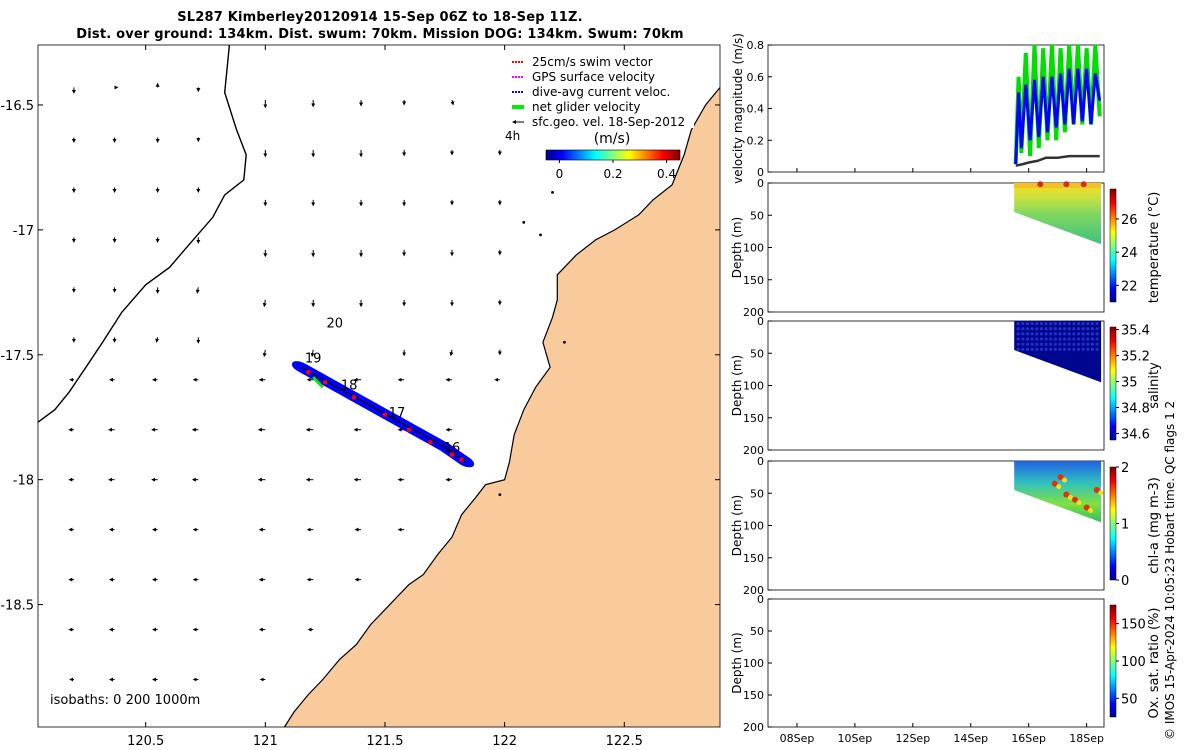 This screenshot has height=750, width=1200. Describe the element at coordinates (265, 741) in the screenshot. I see `x-tick-label: 121` at that location.